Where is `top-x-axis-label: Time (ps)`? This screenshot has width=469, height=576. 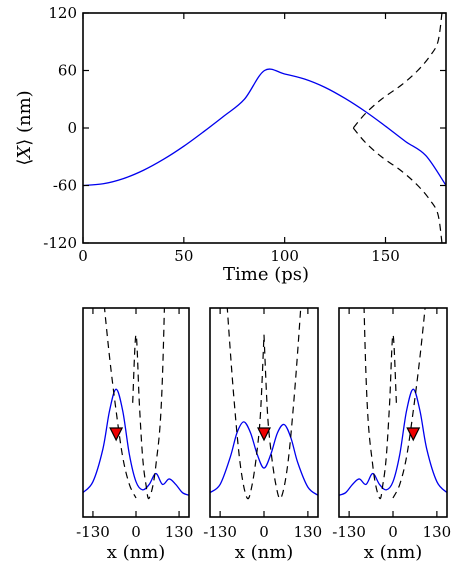
top-x-axis-label: Time (ps) is located at coordinates (266, 274).